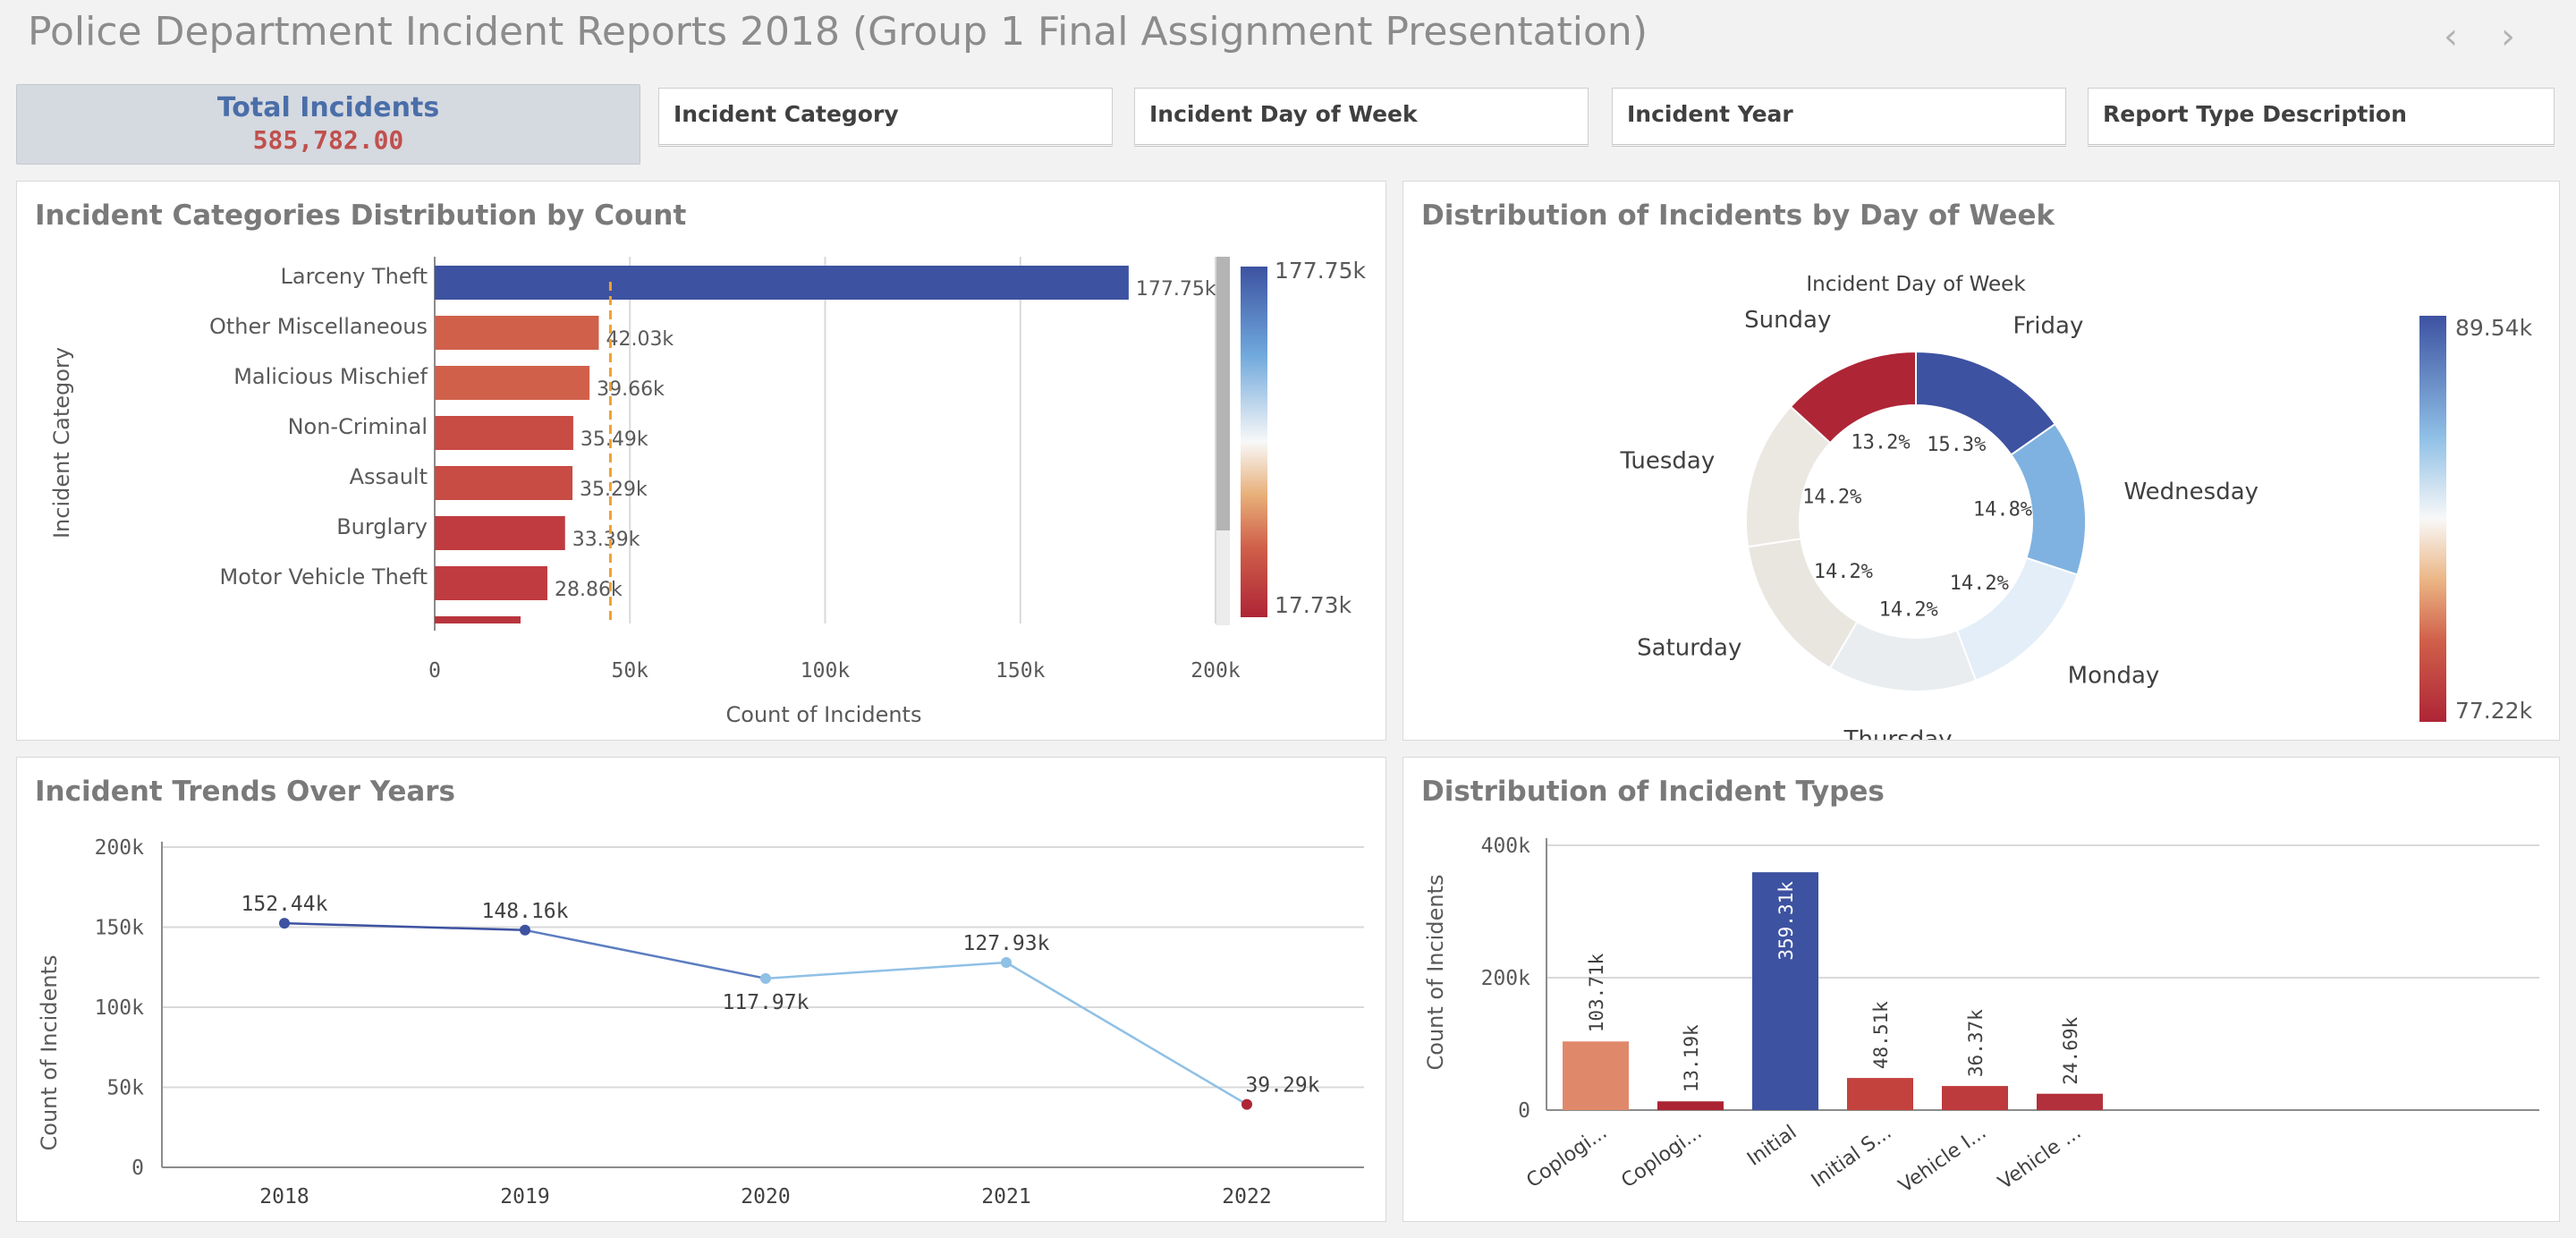  Describe the element at coordinates (120, 1008) in the screenshot. I see `y-tick-label: 100k` at that location.